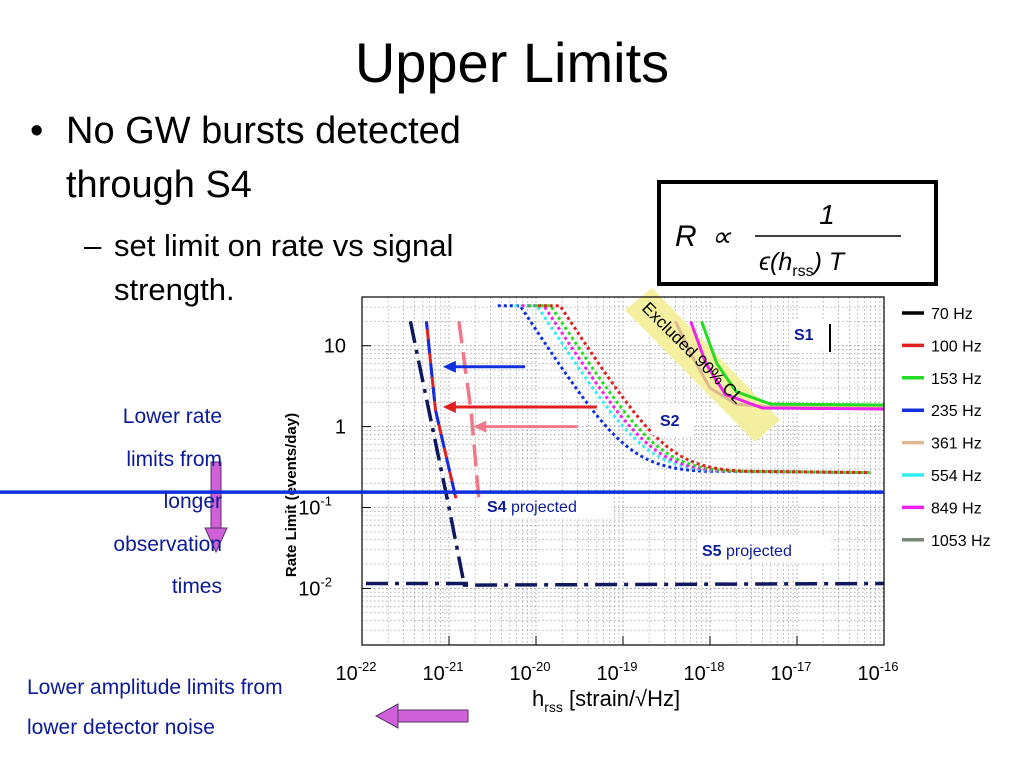 This screenshot has height=768, width=1024. I want to click on down-arrow, so click(216, 507).